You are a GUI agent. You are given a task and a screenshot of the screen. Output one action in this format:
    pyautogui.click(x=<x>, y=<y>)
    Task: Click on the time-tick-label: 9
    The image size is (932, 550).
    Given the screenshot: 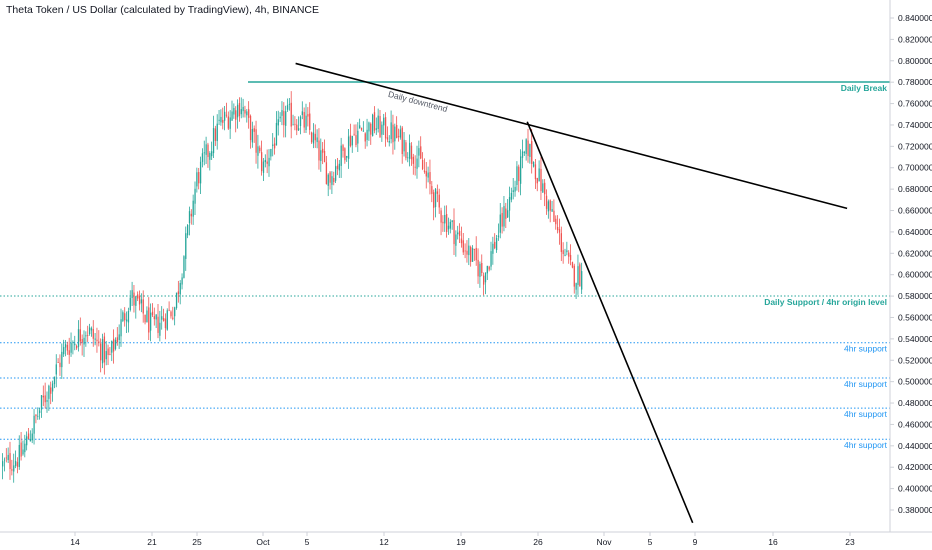 What is the action you would take?
    pyautogui.click(x=695, y=542)
    